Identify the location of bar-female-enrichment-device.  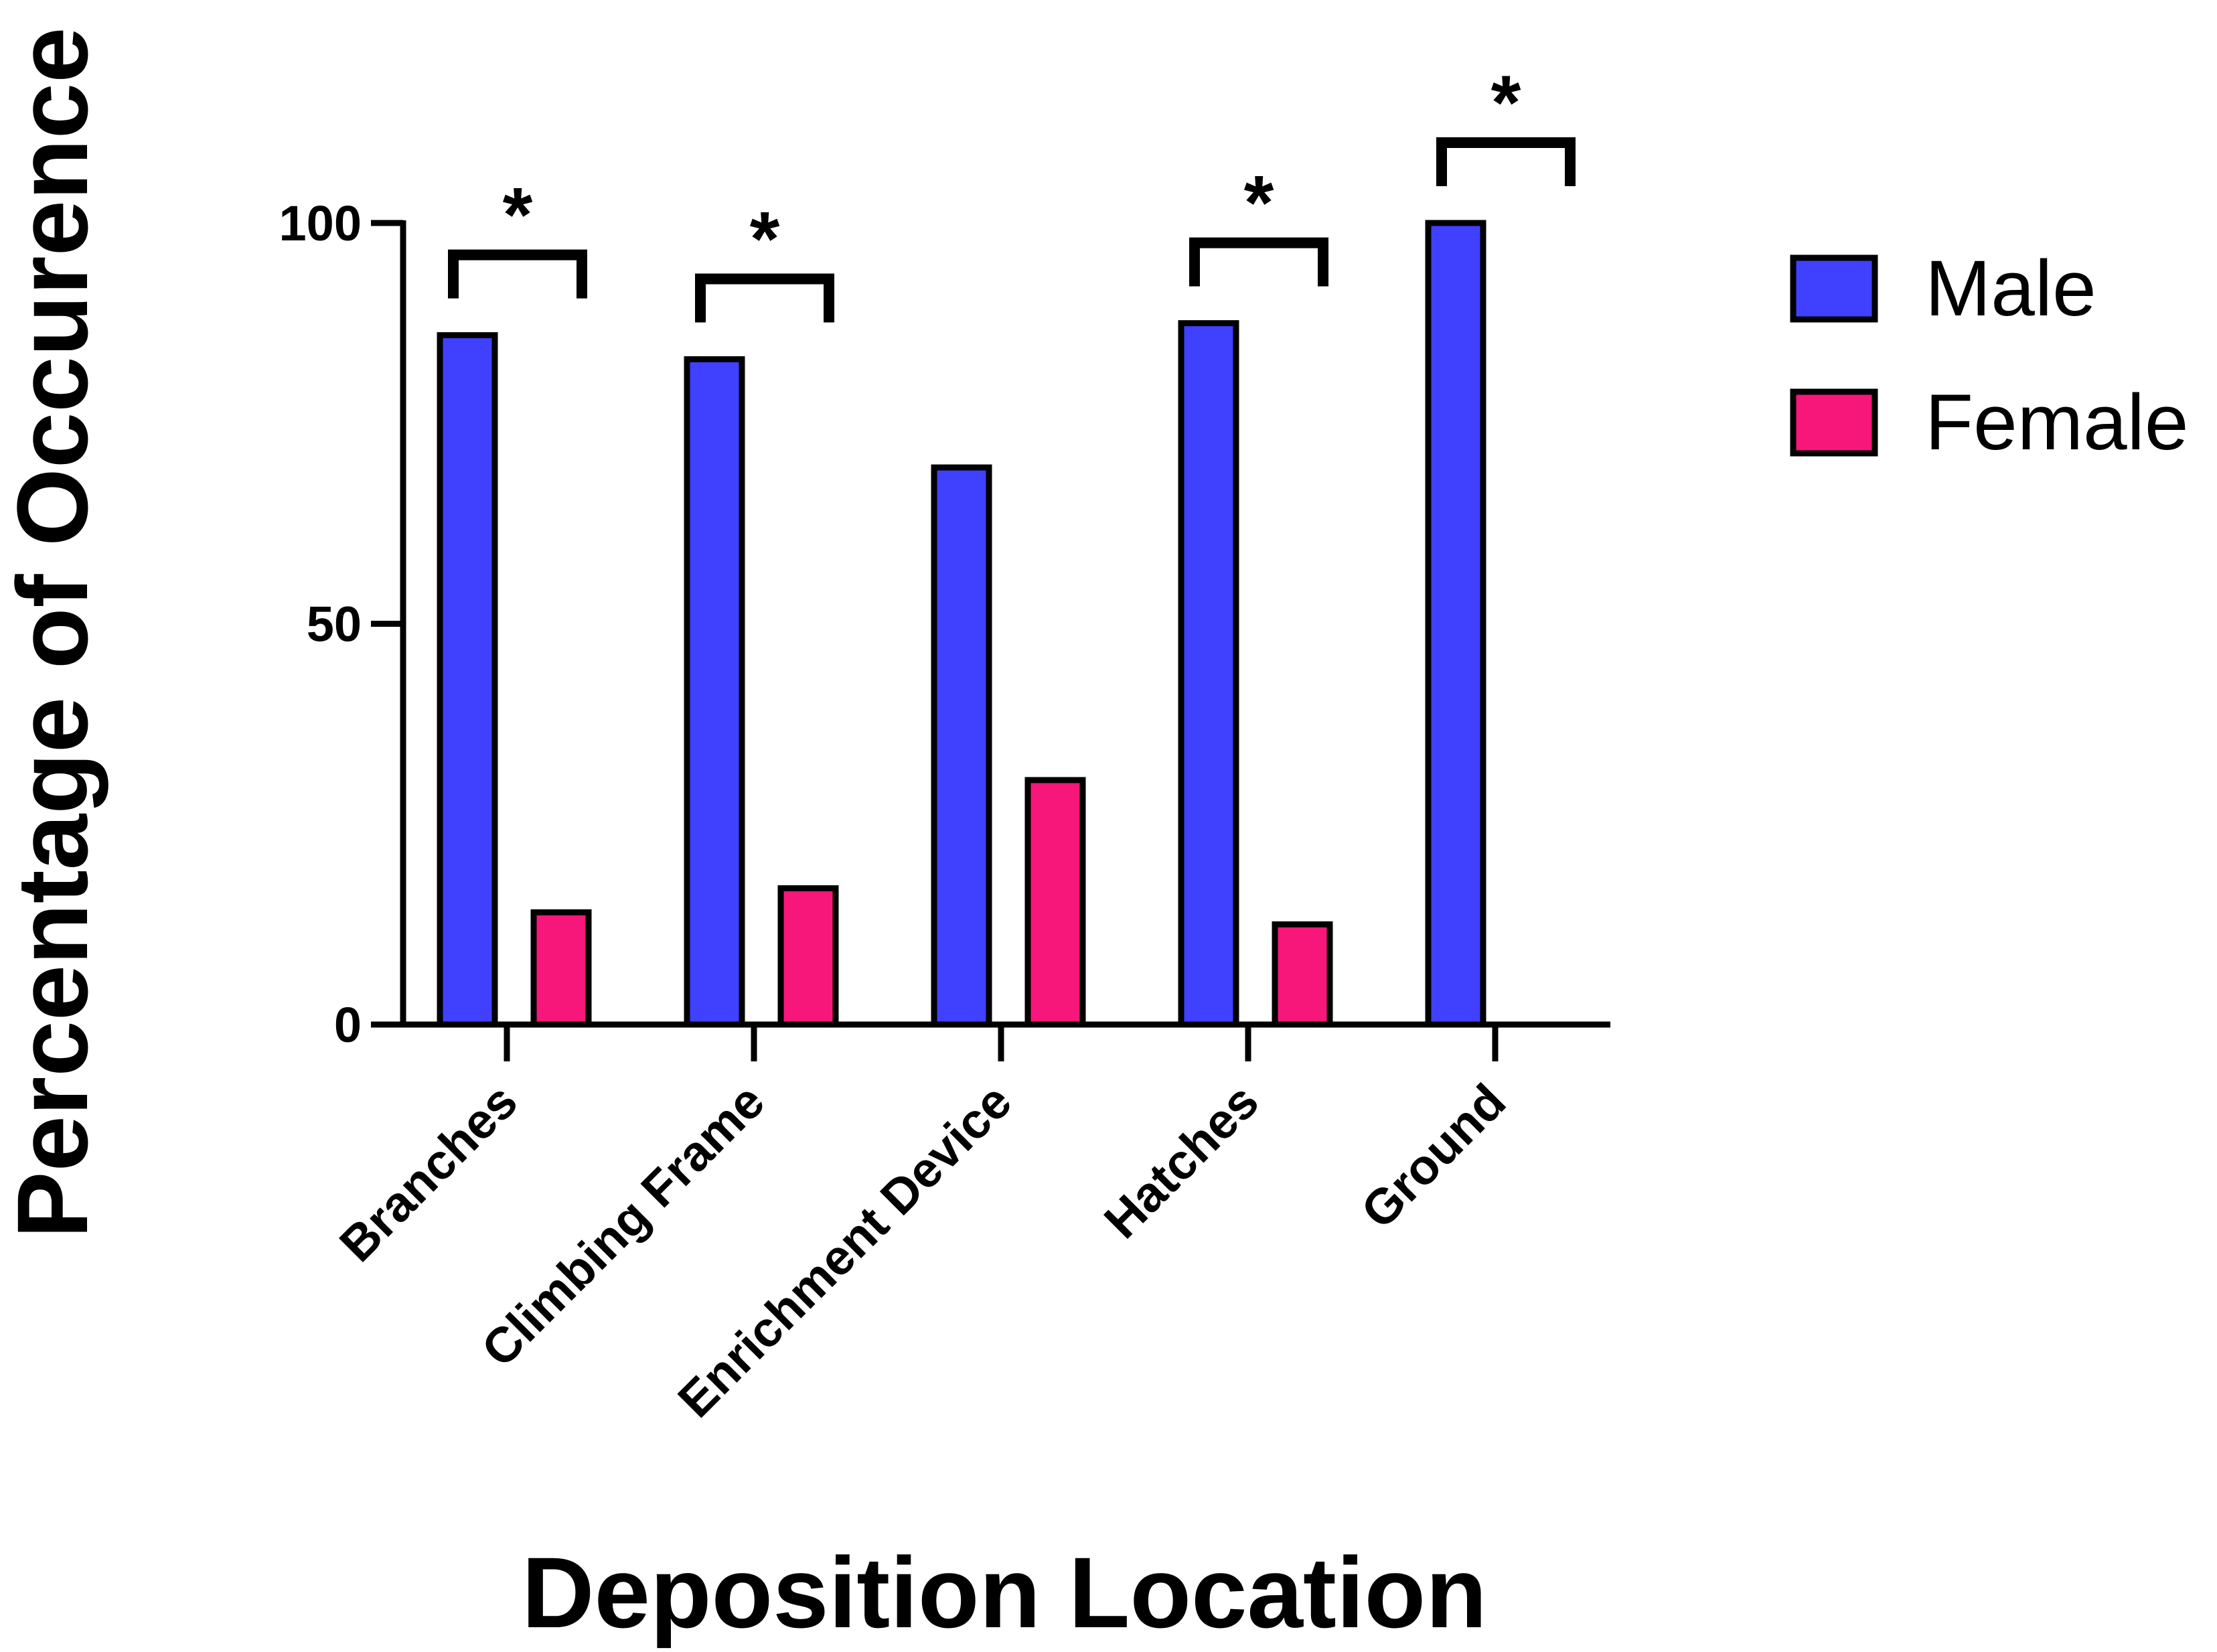
(1055, 902).